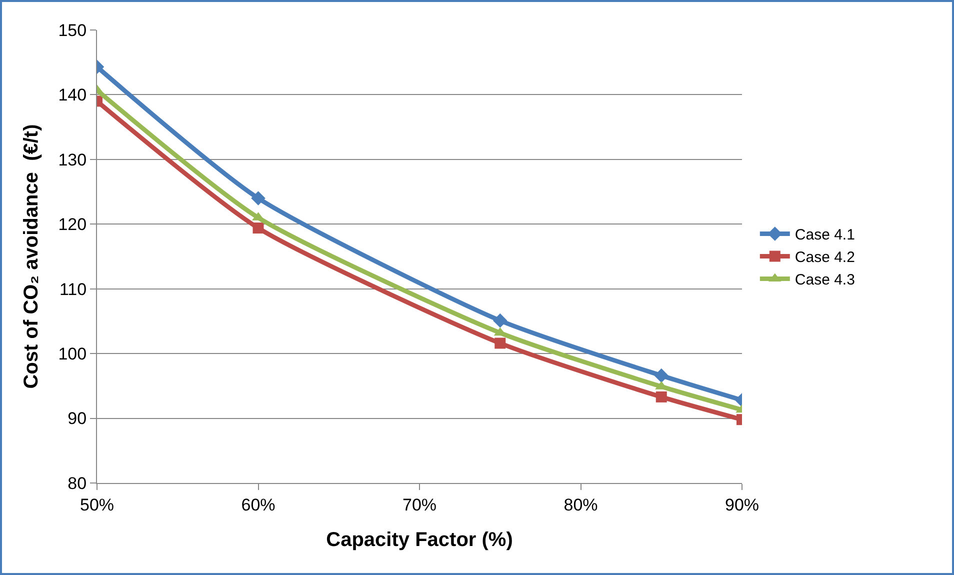 This screenshot has width=954, height=575. Describe the element at coordinates (581, 504) in the screenshot. I see `x-tick-label: 80%` at that location.